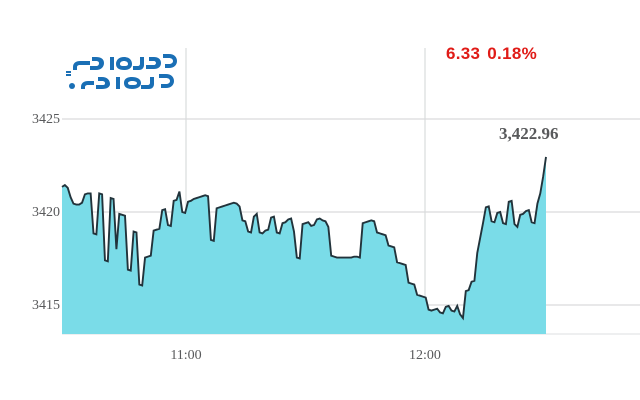  Describe the element at coordinates (46, 305) in the screenshot. I see `y-axis-label-3415: 3415` at that location.